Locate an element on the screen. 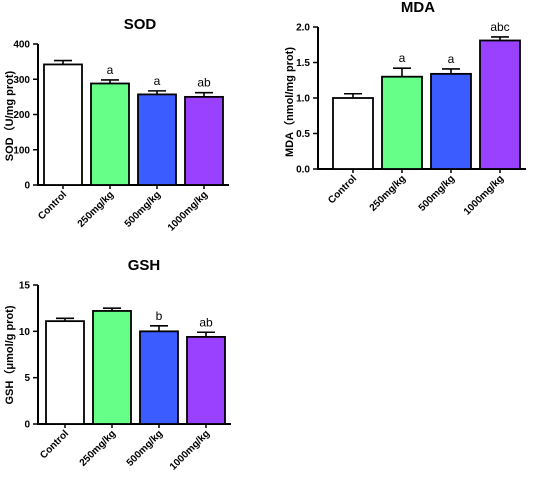 This screenshot has height=485, width=551. y-tick-label: 2.0 is located at coordinates (303, 28).